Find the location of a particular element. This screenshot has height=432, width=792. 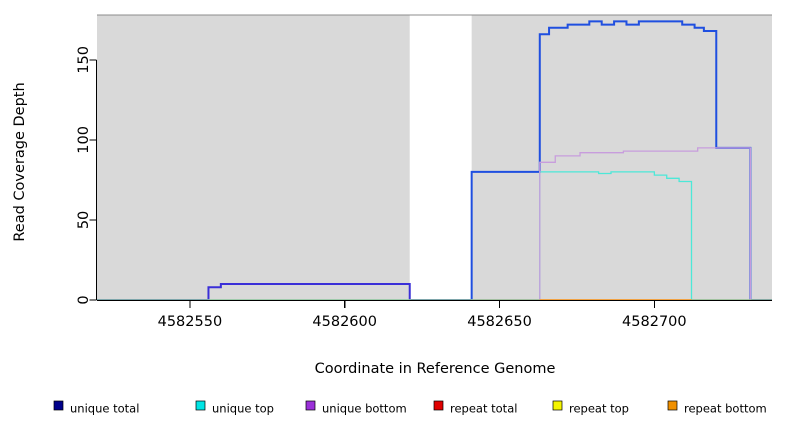

y-axis-tick-label: 100 is located at coordinates (84, 140).